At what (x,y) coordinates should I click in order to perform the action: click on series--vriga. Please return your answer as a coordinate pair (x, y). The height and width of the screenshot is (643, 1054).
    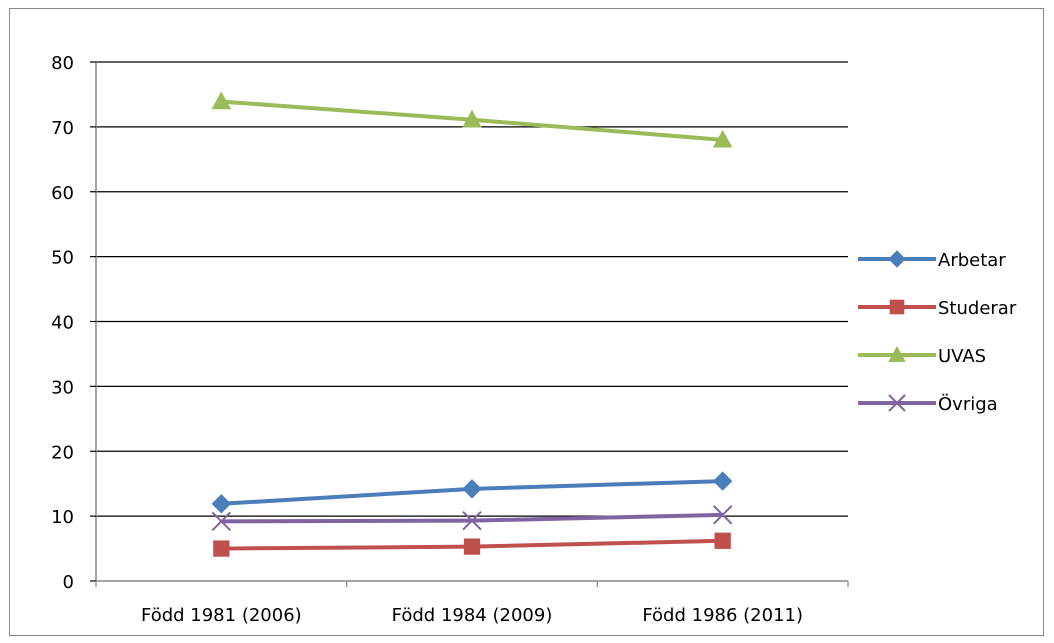
    Looking at the image, I should click on (472, 518).